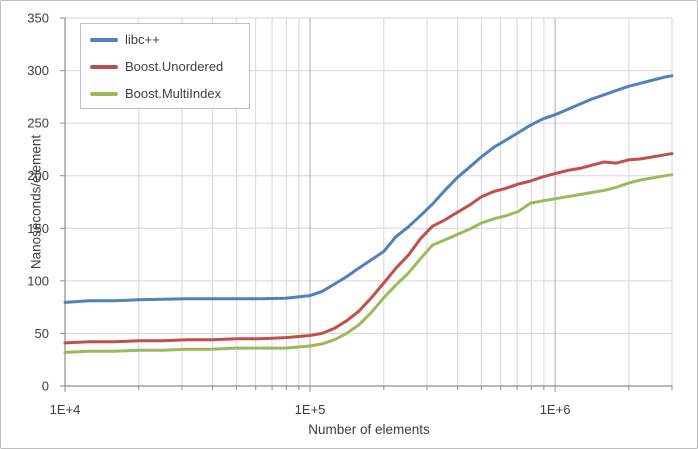 The width and height of the screenshot is (698, 449). I want to click on x-tick-label: 1E+6, so click(555, 409).